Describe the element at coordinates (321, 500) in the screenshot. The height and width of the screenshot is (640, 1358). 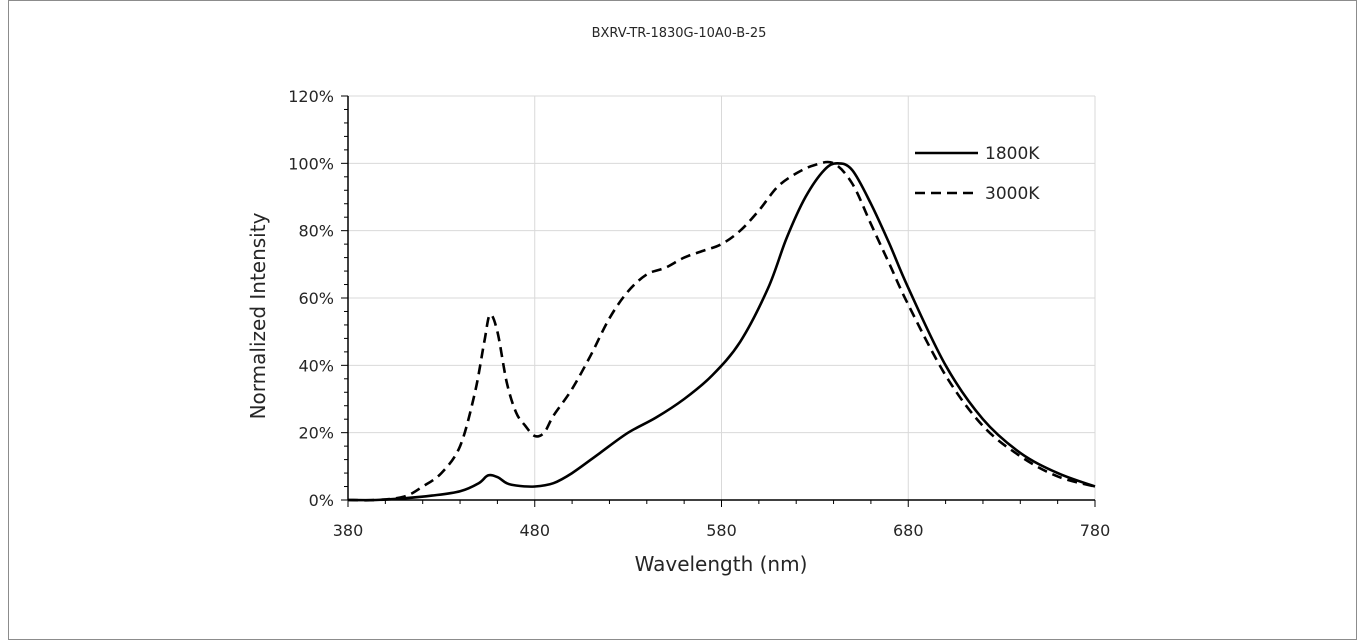
I see `y-tick-label: 0%` at that location.